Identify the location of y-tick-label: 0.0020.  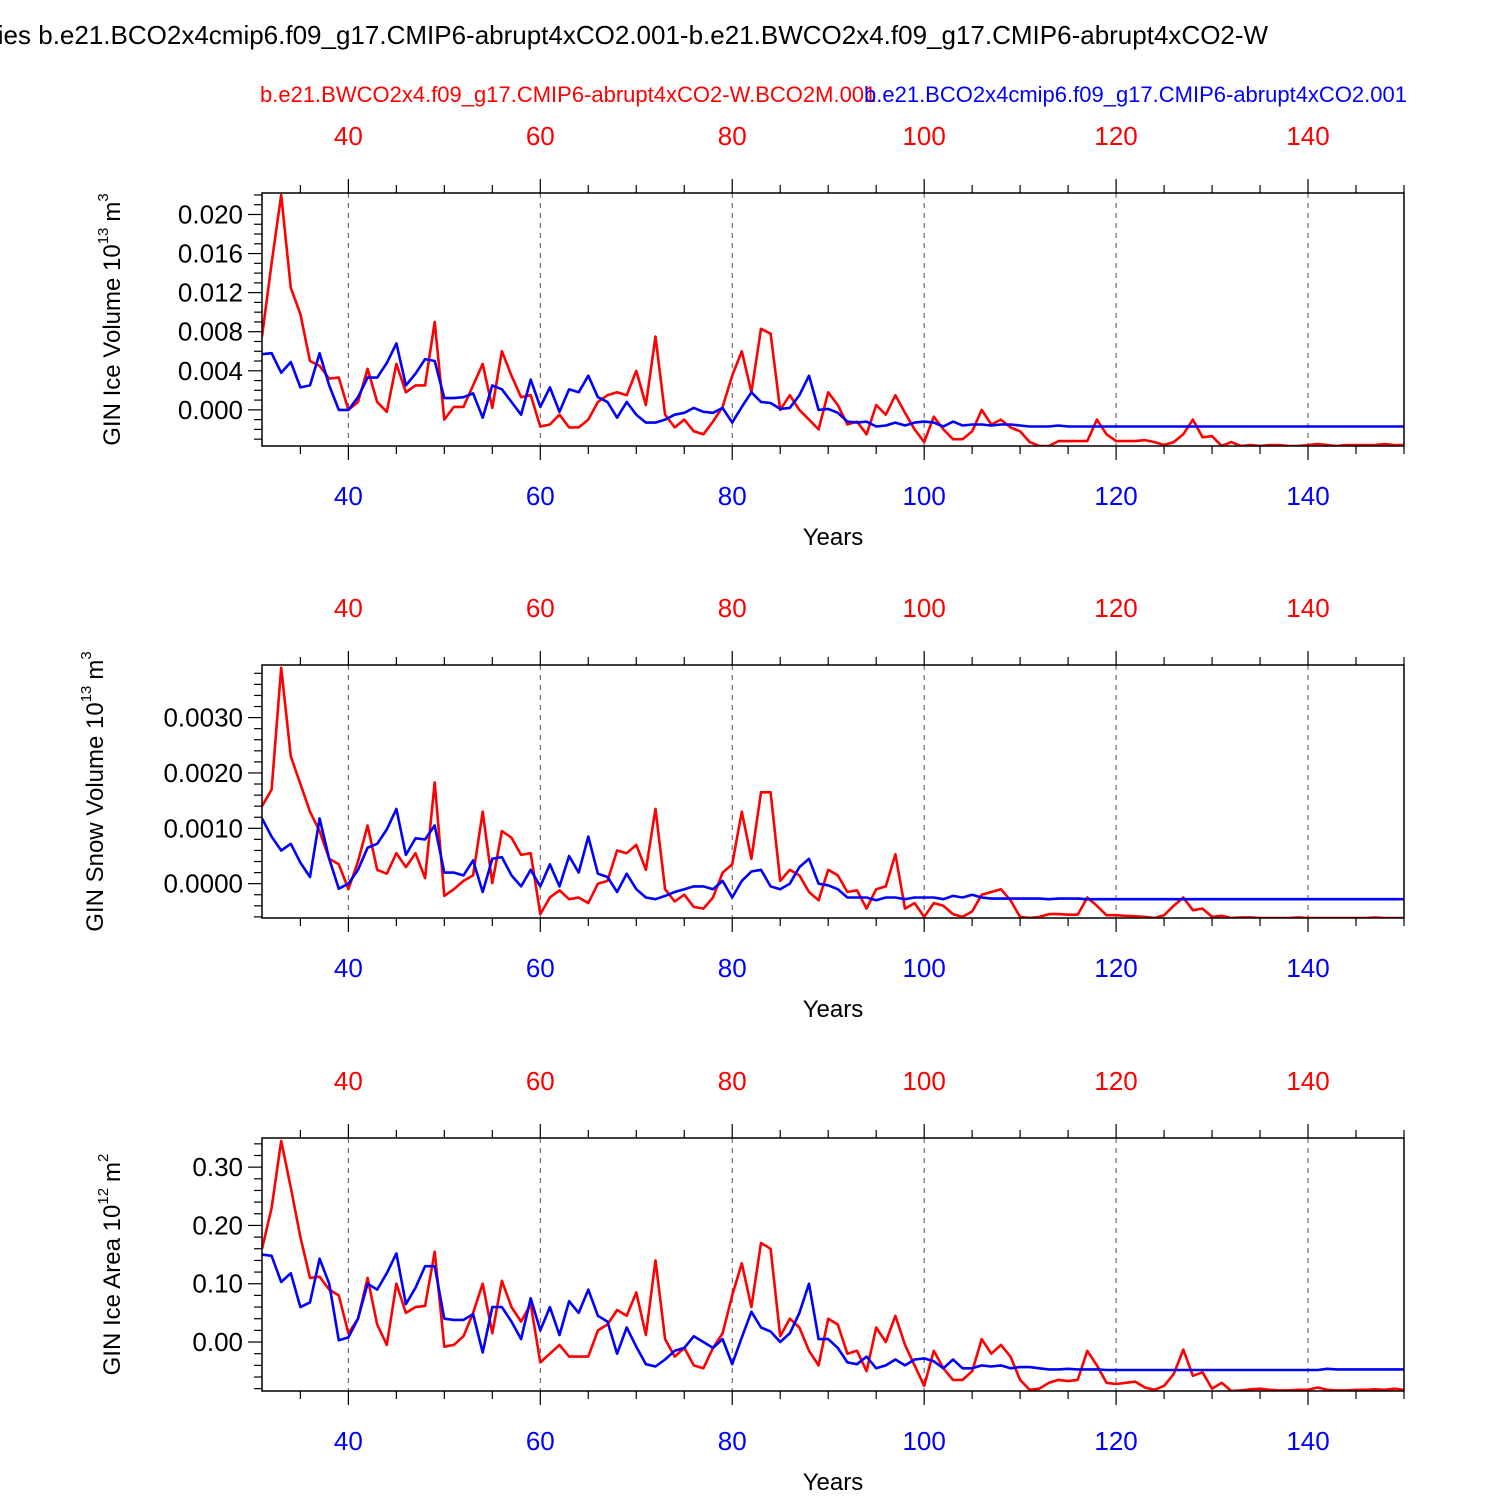
(203, 773).